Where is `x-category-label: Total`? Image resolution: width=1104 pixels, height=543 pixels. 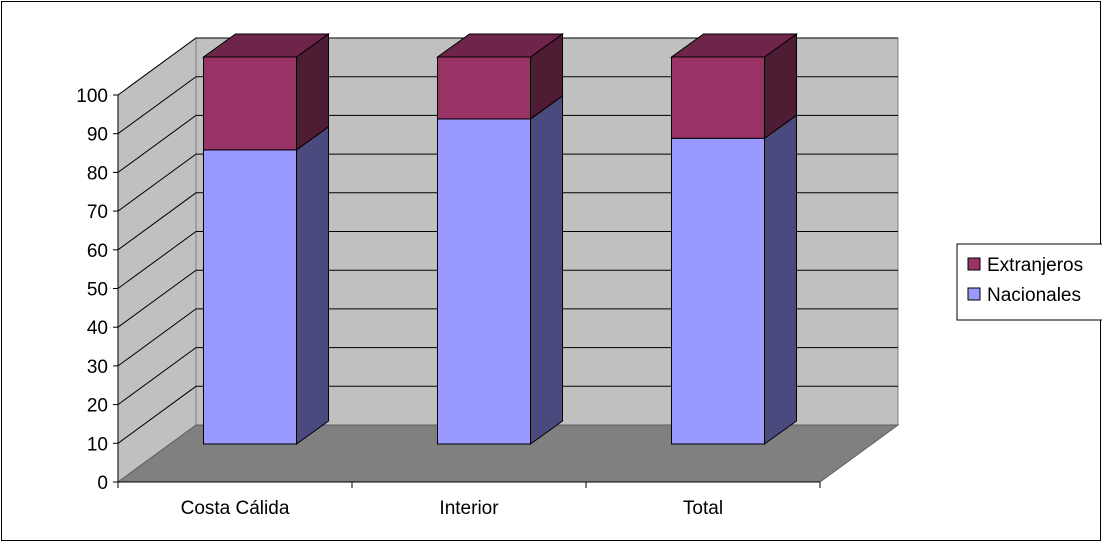
x-category-label: Total is located at coordinates (703, 508).